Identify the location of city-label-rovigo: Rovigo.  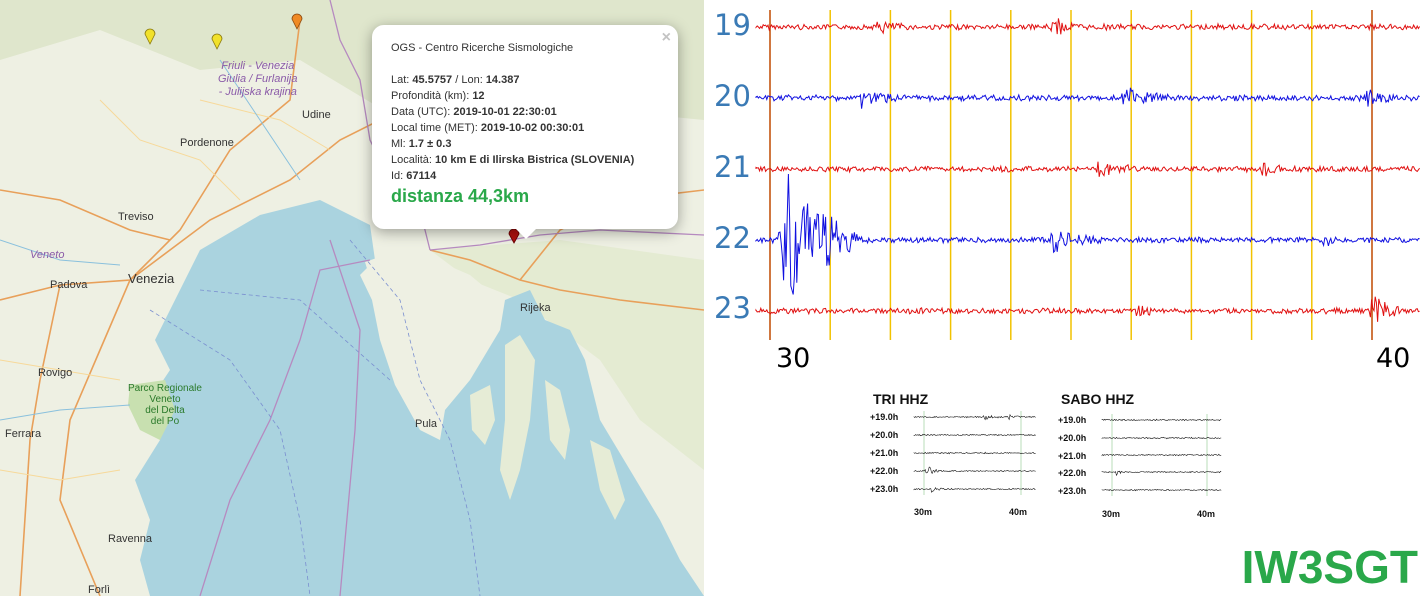
(55, 373).